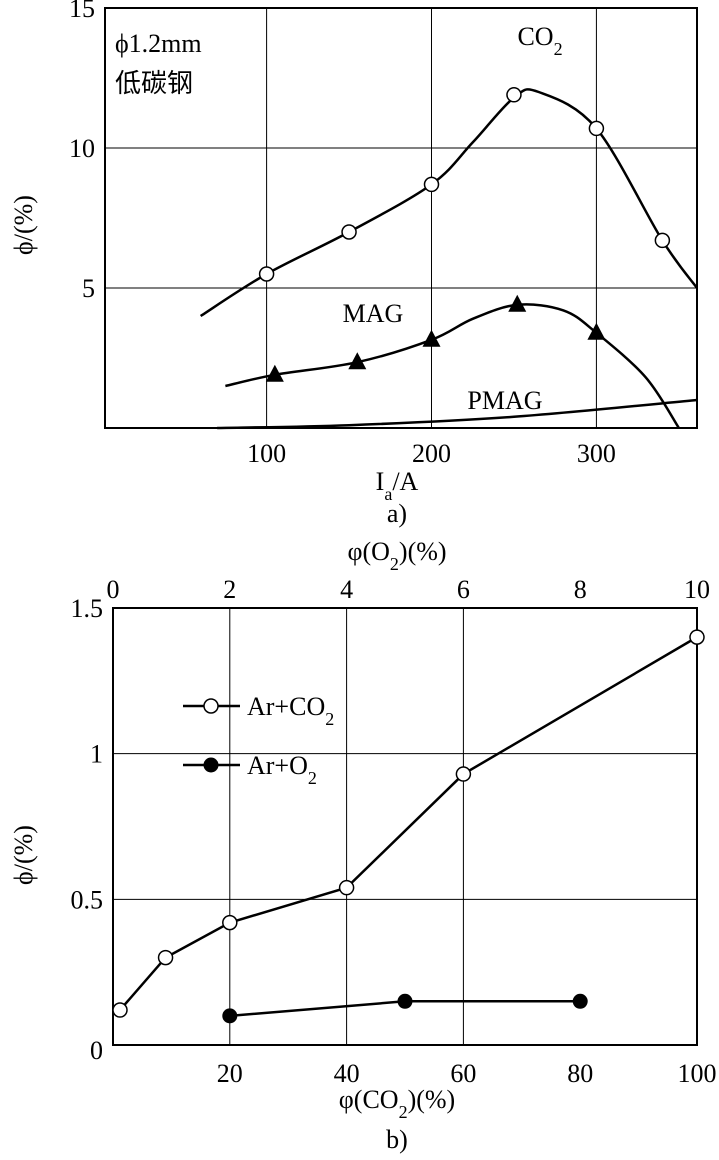  What do you see at coordinates (373, 313) in the screenshot?
I see `series-label: MAG` at bounding box center [373, 313].